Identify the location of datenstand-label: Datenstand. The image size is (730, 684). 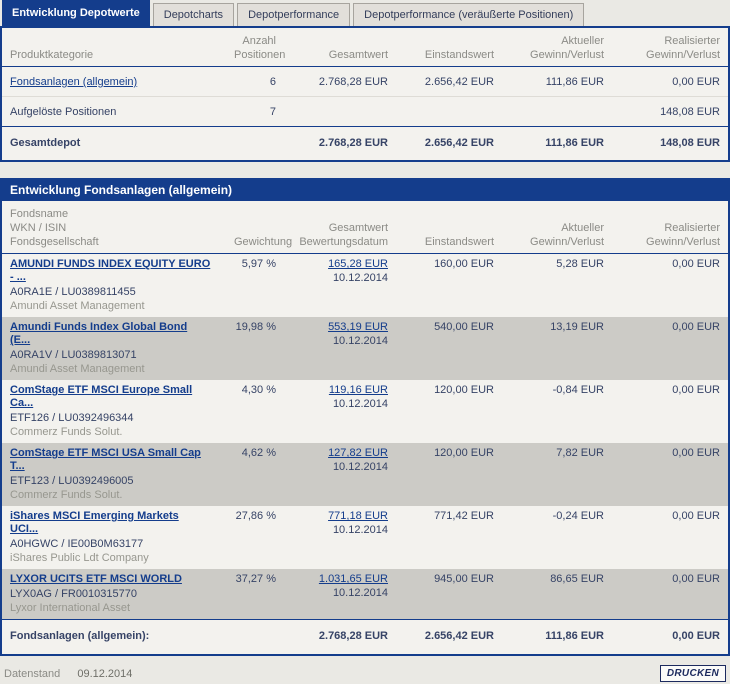
(32, 673).